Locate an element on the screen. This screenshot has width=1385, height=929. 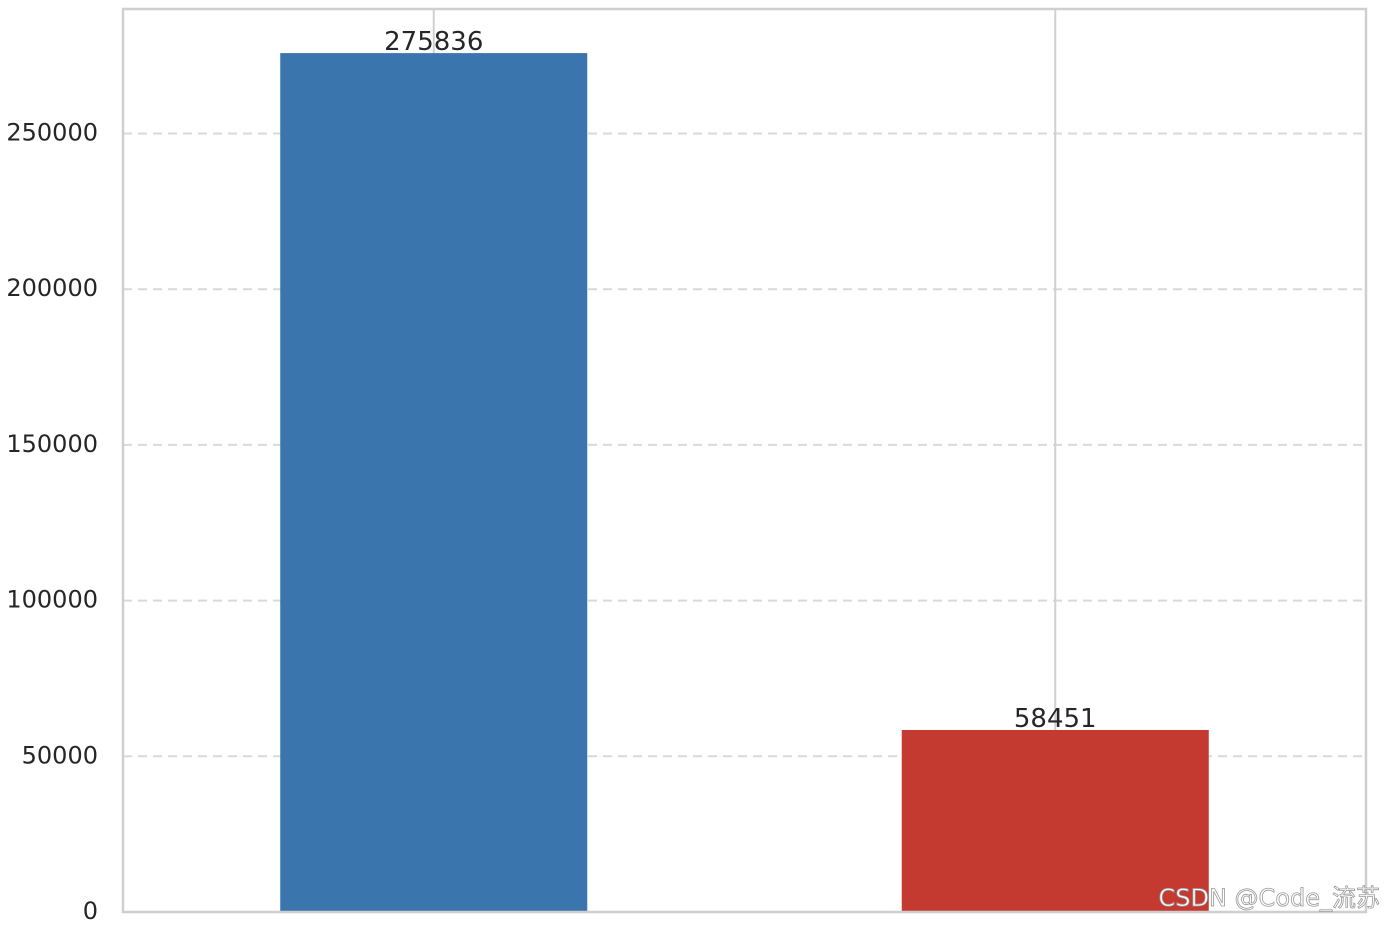
y-tick-label: 50000 is located at coordinates (60, 755).